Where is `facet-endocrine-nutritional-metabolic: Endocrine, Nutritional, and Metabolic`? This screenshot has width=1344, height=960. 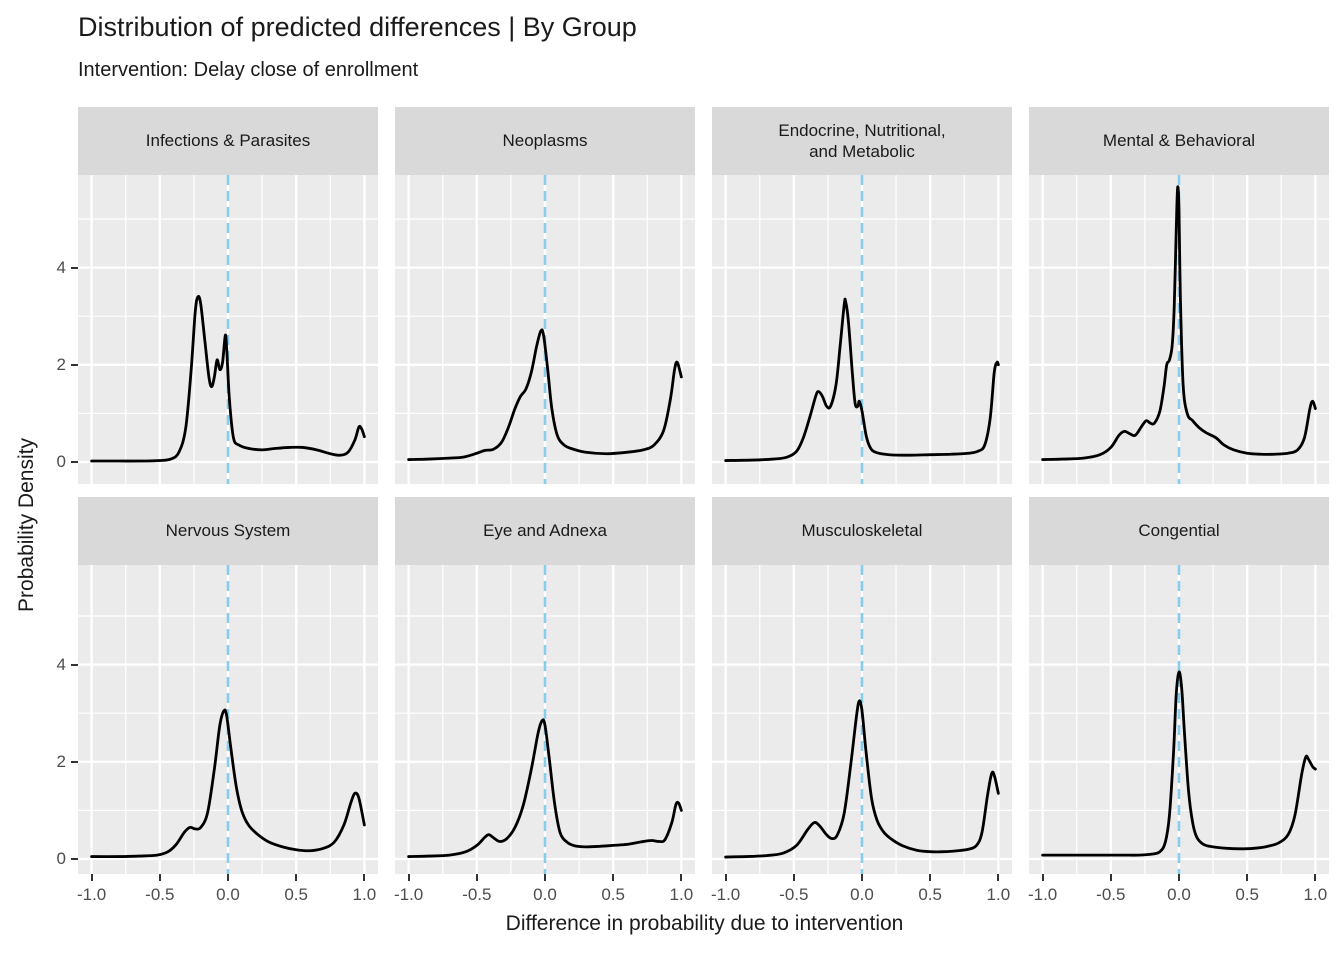 facet-endocrine-nutritional-metabolic: Endocrine, Nutritional, and Metabolic is located at coordinates (862, 295).